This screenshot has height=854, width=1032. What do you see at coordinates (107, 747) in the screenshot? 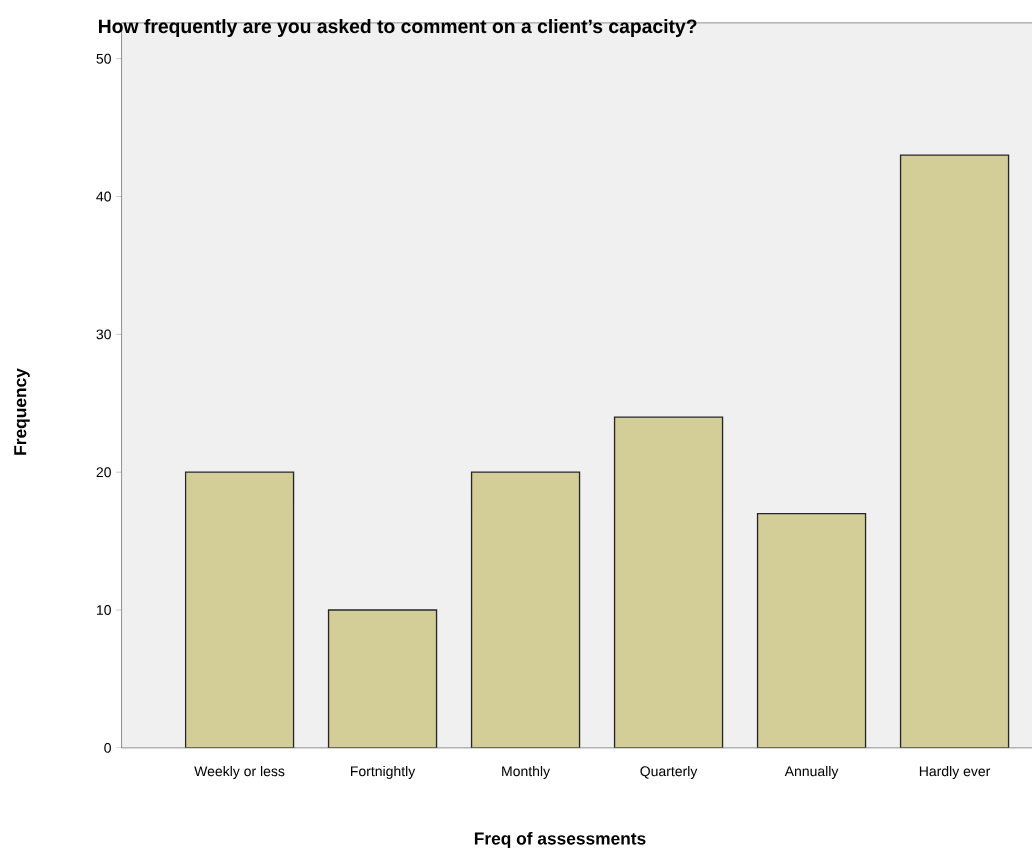
I see `y-tick-label: 0` at bounding box center [107, 747].